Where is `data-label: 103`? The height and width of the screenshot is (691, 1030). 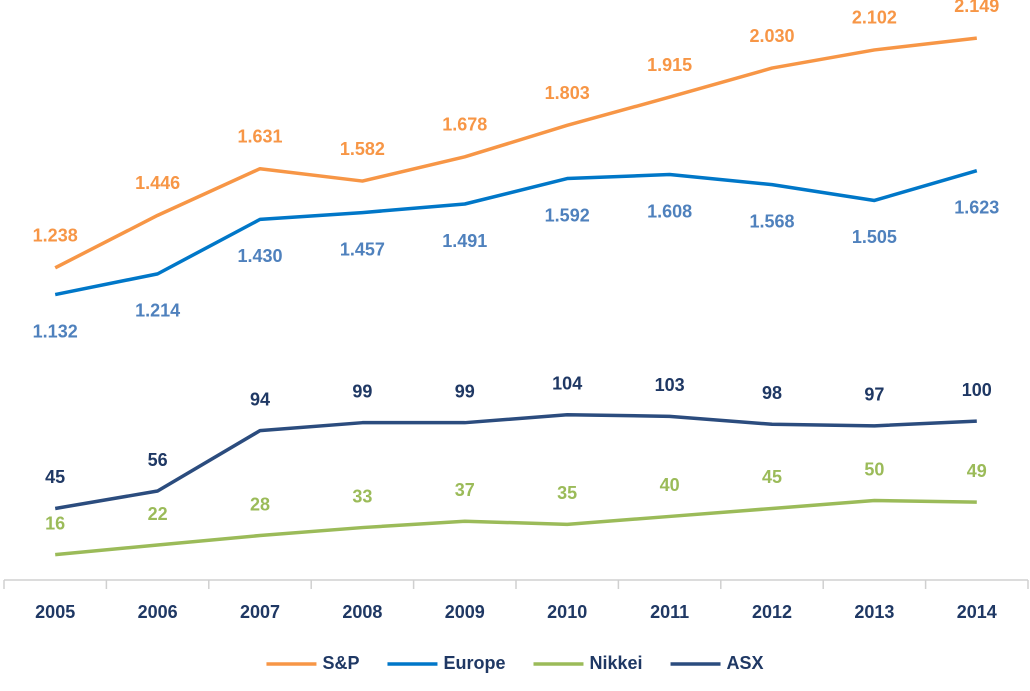 data-label: 103 is located at coordinates (670, 385).